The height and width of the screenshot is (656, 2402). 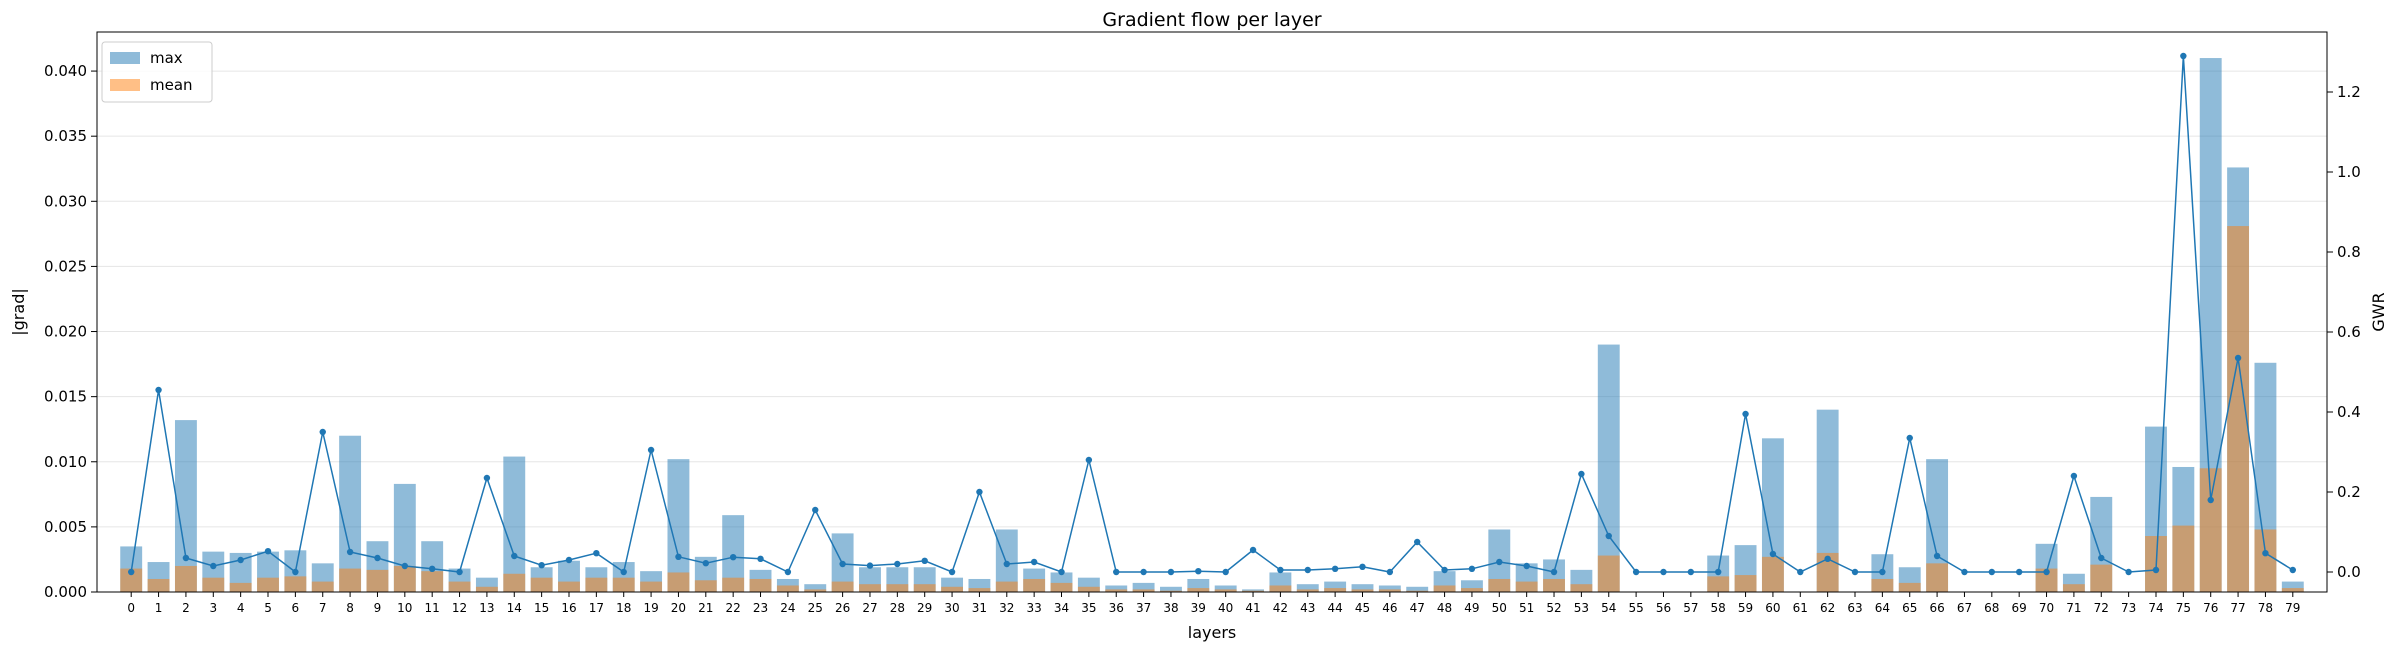 What do you see at coordinates (1198, 608) in the screenshot?
I see `x-tick-label: 39` at bounding box center [1198, 608].